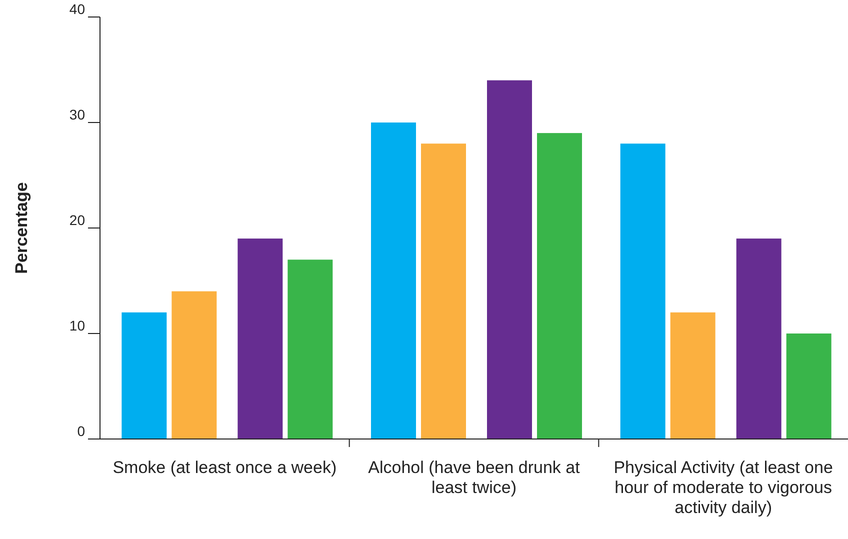  Describe the element at coordinates (77, 326) in the screenshot. I see `y-tick-label: 10` at that location.